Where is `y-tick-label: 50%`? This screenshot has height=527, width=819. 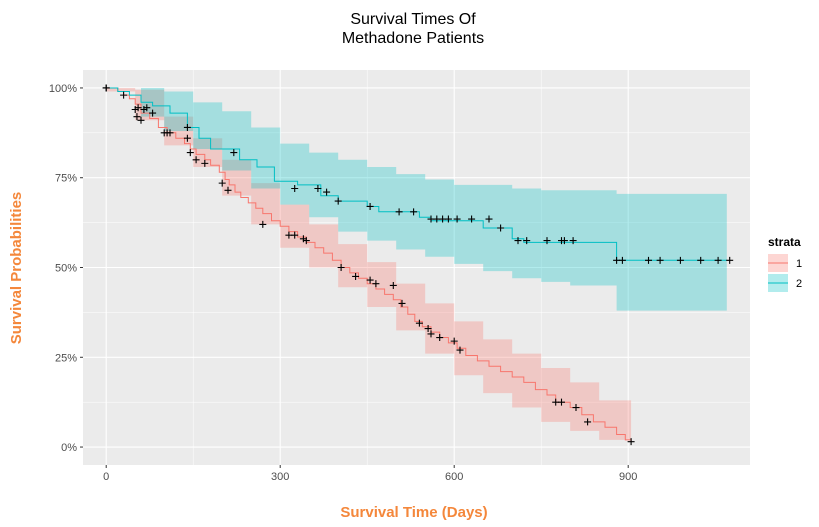
y-tick-label: 50% is located at coordinates (66, 269).